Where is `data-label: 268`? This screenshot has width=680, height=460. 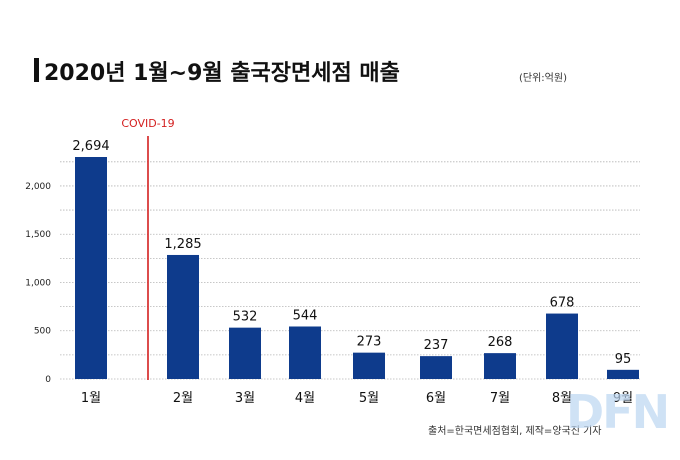 data-label: 268 is located at coordinates (500, 342).